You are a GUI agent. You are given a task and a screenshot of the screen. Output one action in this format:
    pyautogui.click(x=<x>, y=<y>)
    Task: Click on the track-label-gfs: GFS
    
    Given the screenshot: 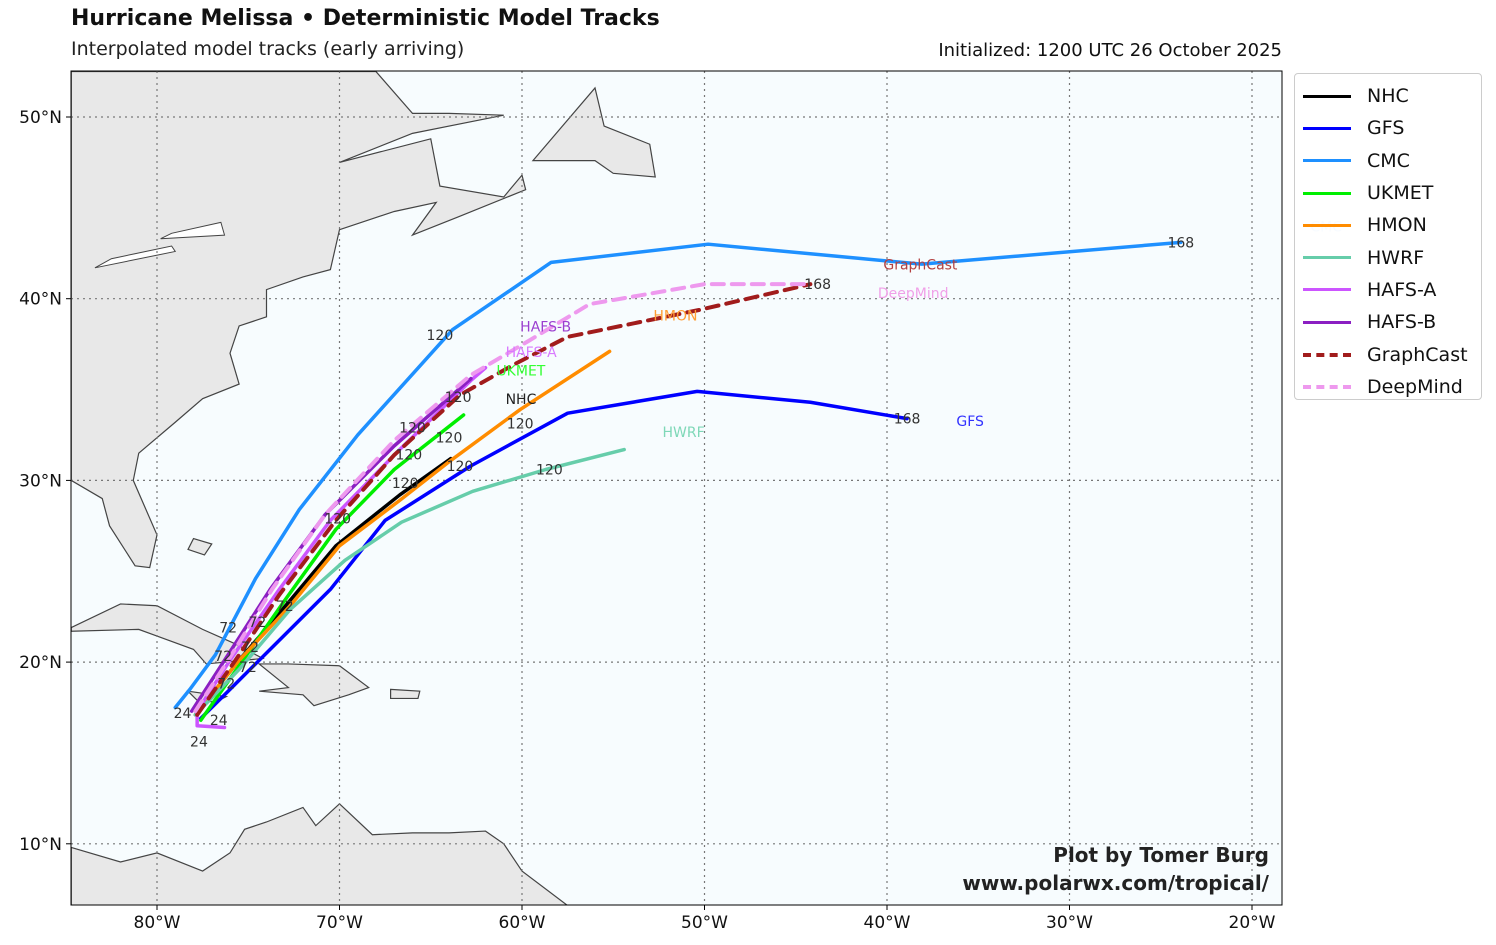 What is the action you would take?
    pyautogui.click(x=970, y=422)
    